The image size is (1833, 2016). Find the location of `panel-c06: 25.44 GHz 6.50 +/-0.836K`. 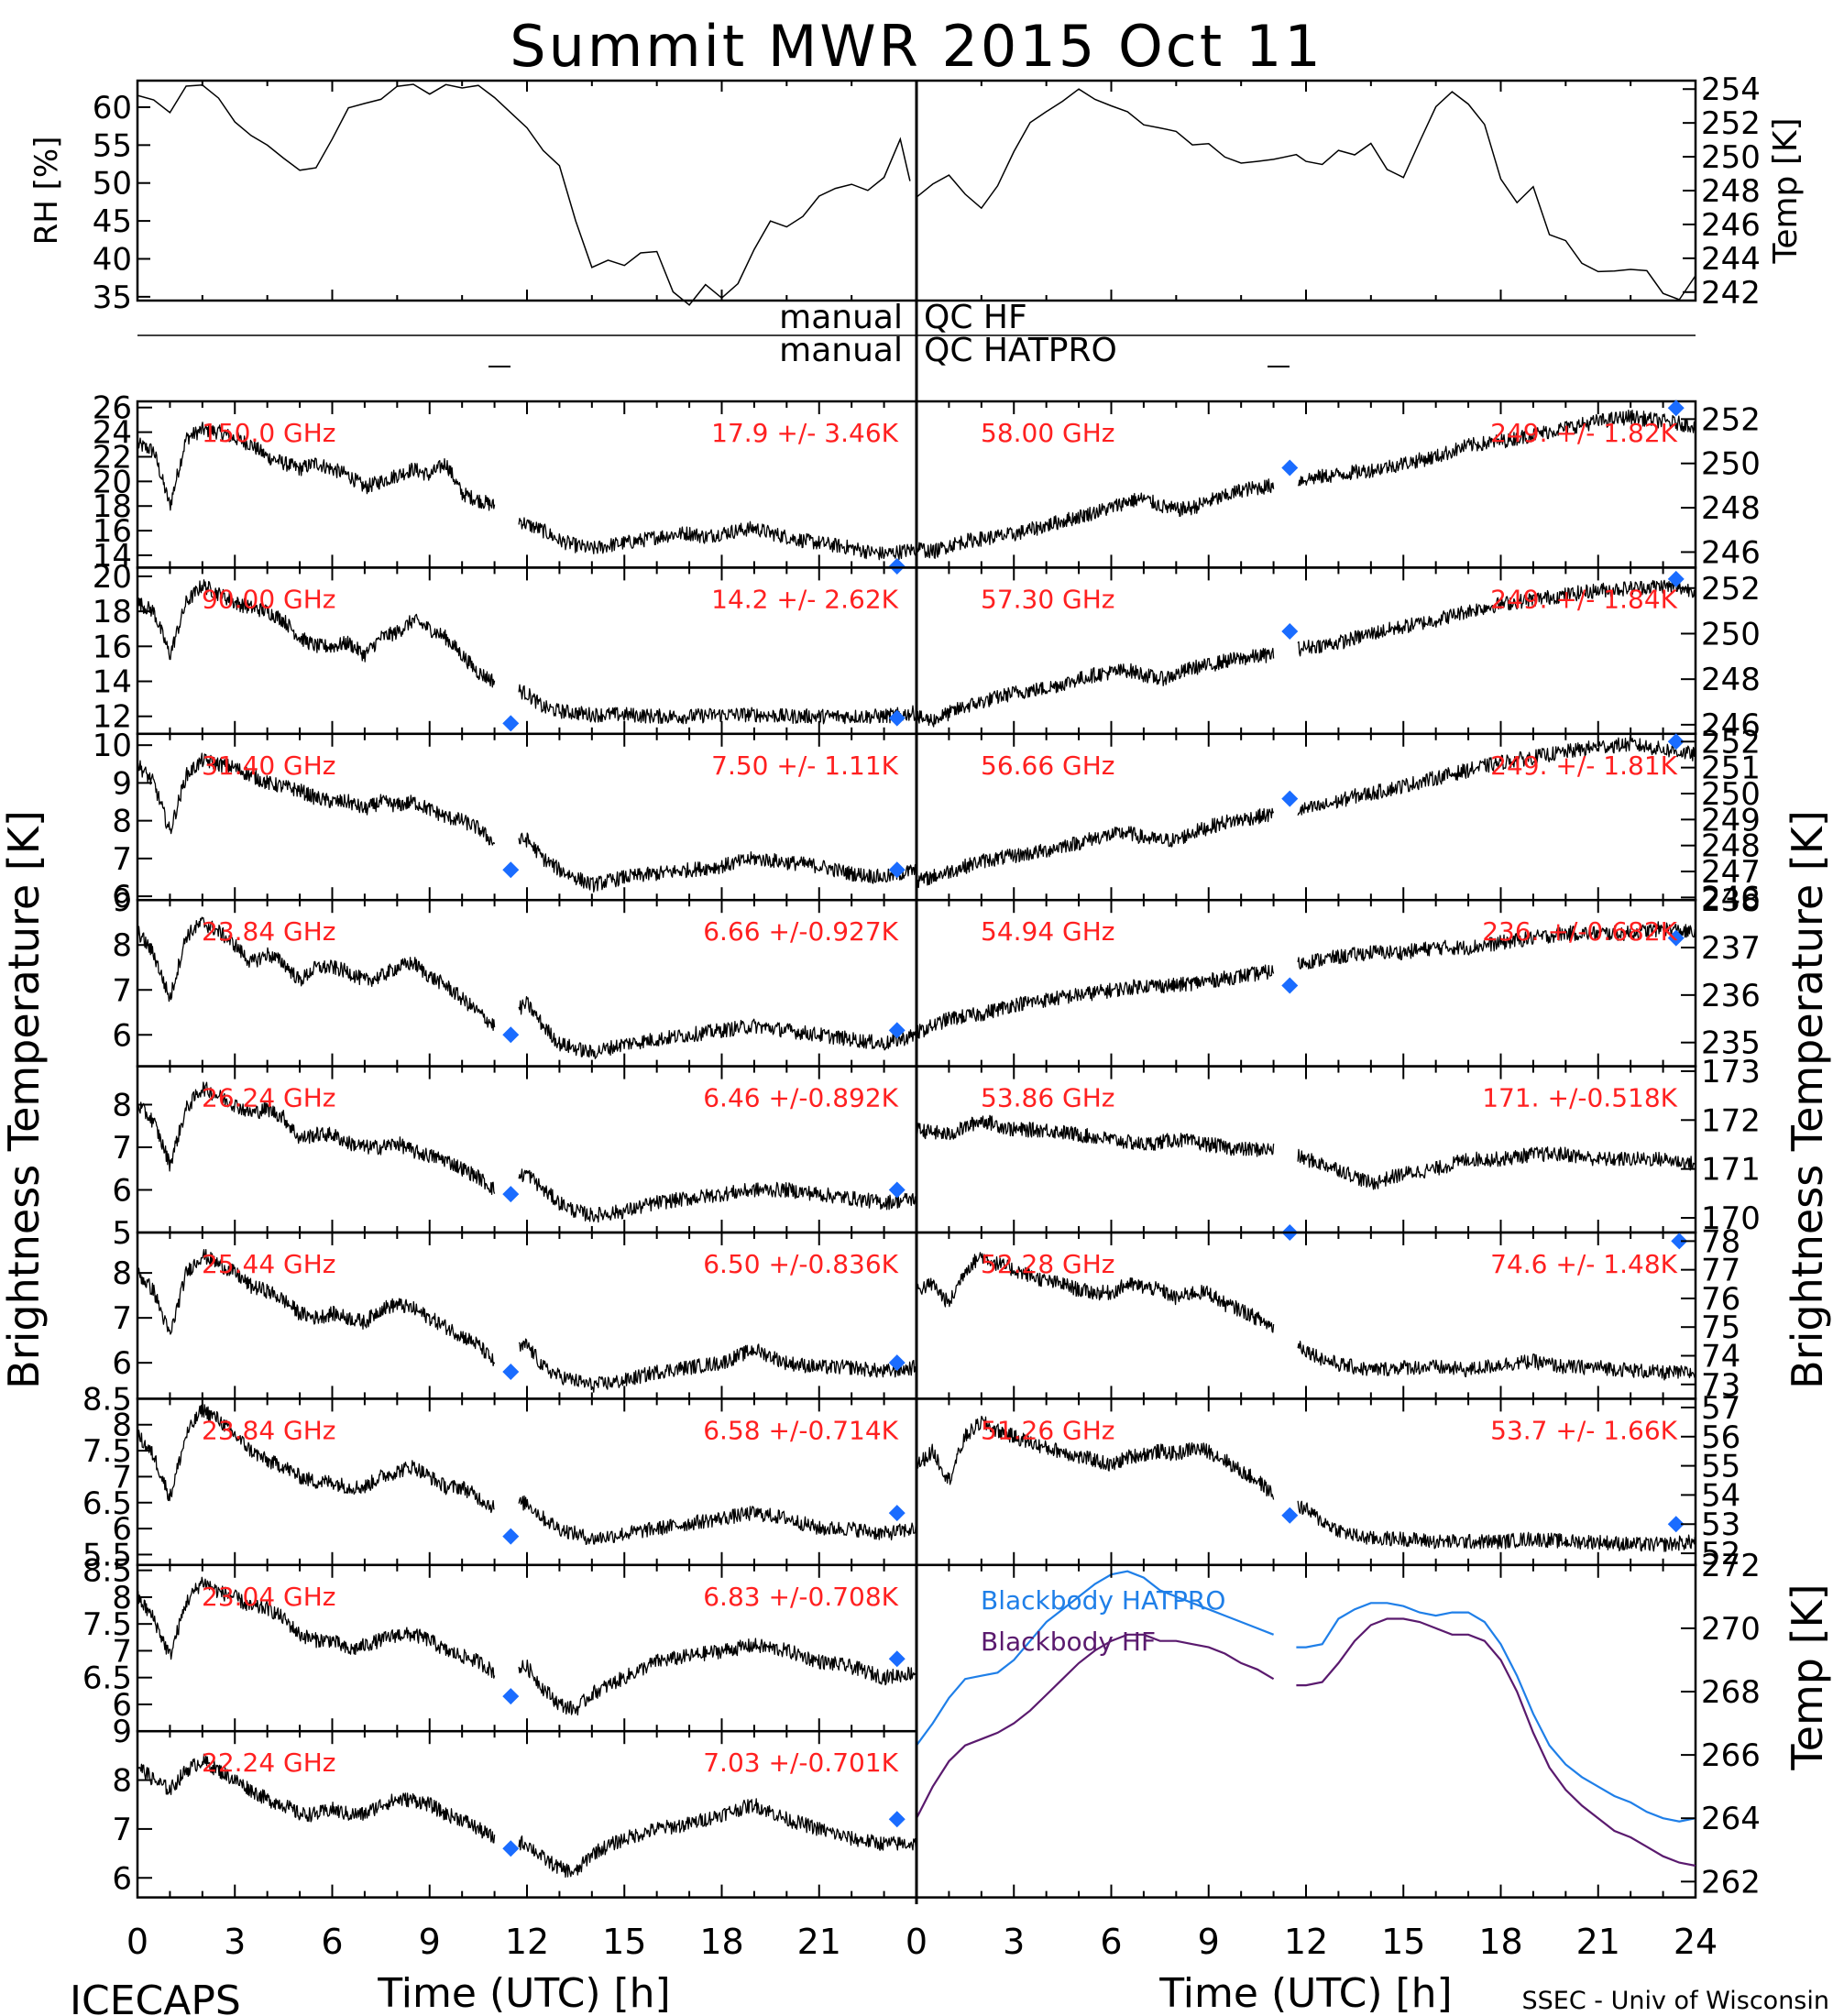

panel-c06: 25.44 GHz 6.50 +/-0.836K is located at coordinates (527, 1315).